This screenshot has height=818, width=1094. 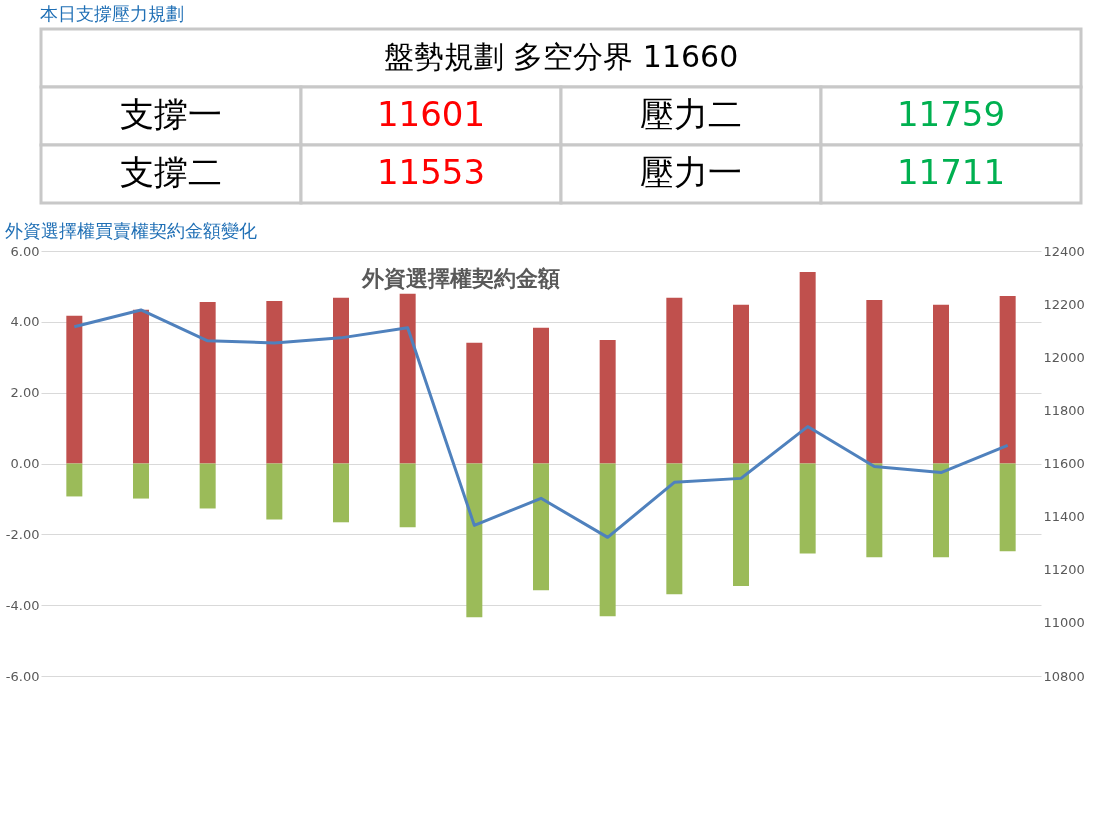 What do you see at coordinates (25, 251) in the screenshot?
I see `y-tick-label: 6.00` at bounding box center [25, 251].